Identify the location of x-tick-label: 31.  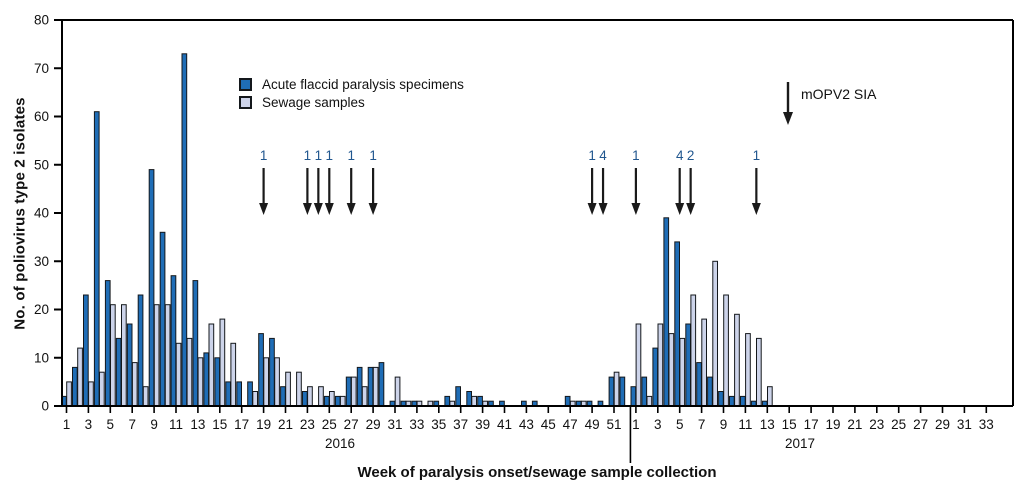
(964, 424).